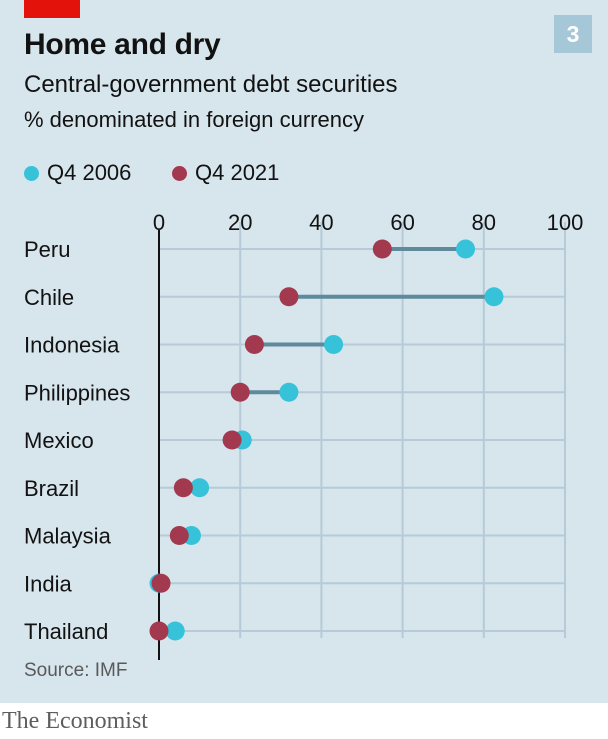  I want to click on country-label: Mexico, so click(59, 440).